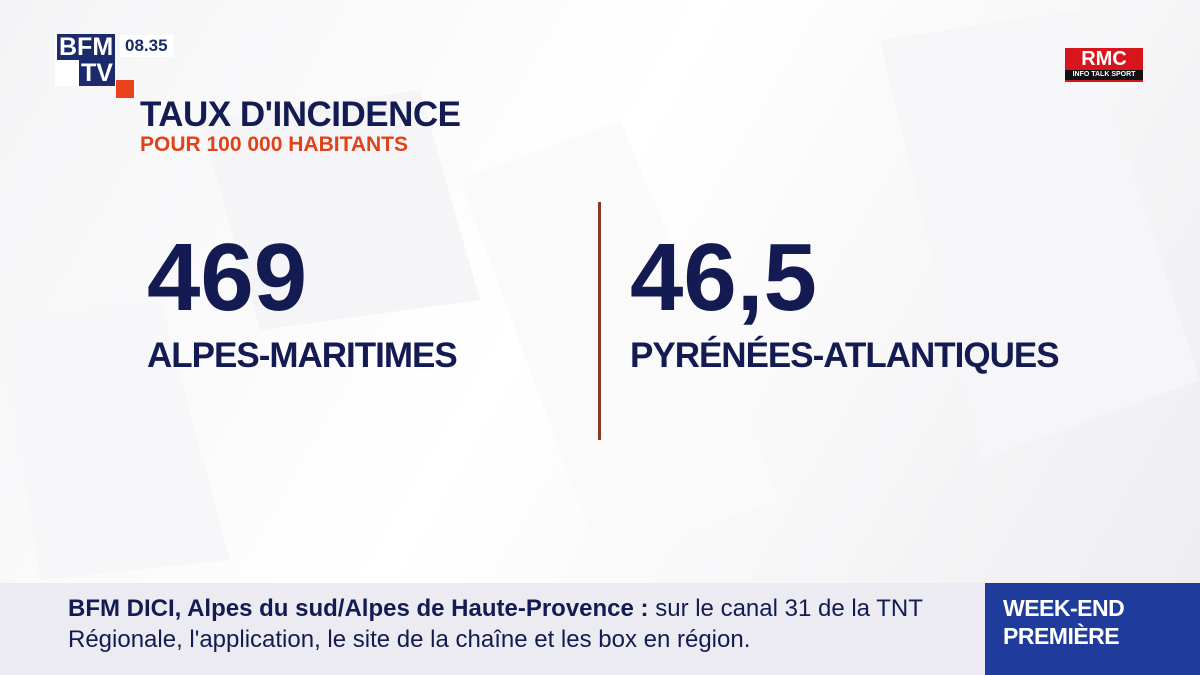 The image size is (1200, 675). What do you see at coordinates (599, 321) in the screenshot?
I see `divider` at bounding box center [599, 321].